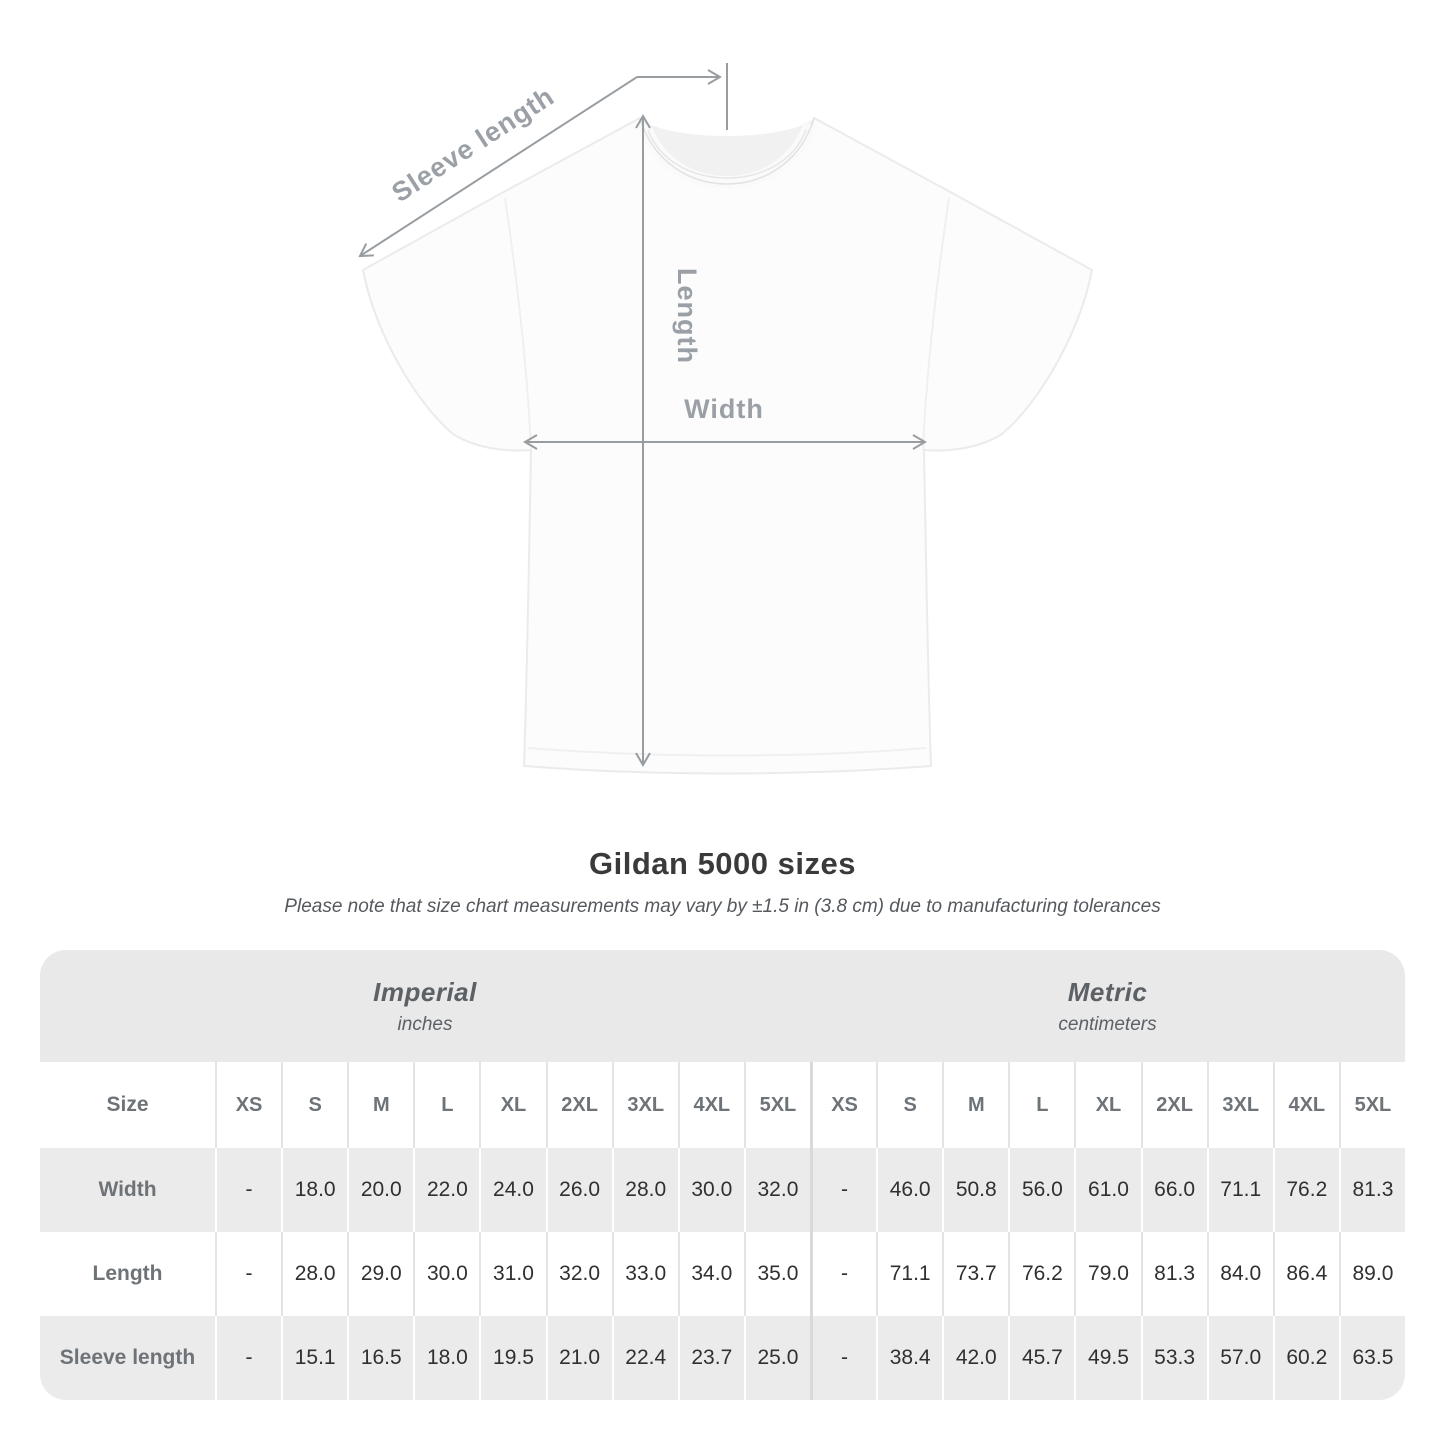 This screenshot has width=1445, height=1445. I want to click on size-header-imperial-5xl: 5XL, so click(776, 1105).